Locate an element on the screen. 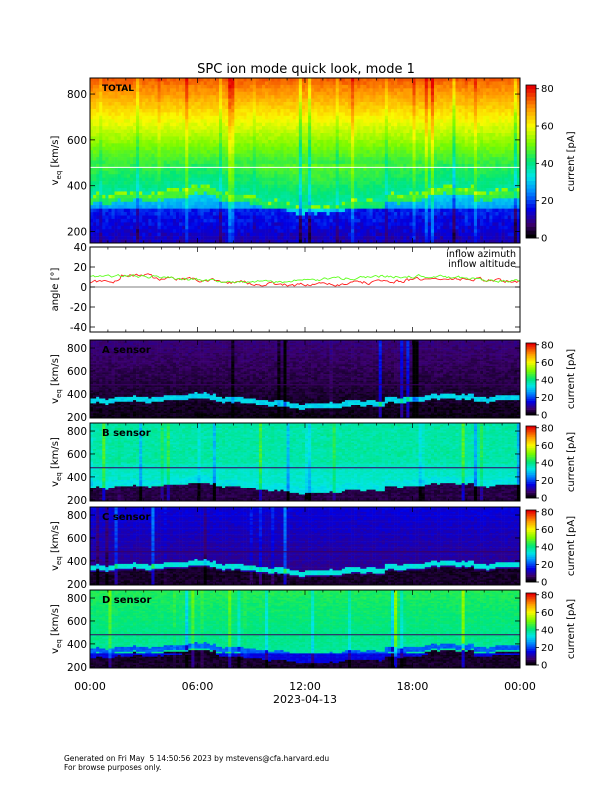 This screenshot has width=612, height=792. legend-entry-0: inflow azimuth is located at coordinates (481, 254).